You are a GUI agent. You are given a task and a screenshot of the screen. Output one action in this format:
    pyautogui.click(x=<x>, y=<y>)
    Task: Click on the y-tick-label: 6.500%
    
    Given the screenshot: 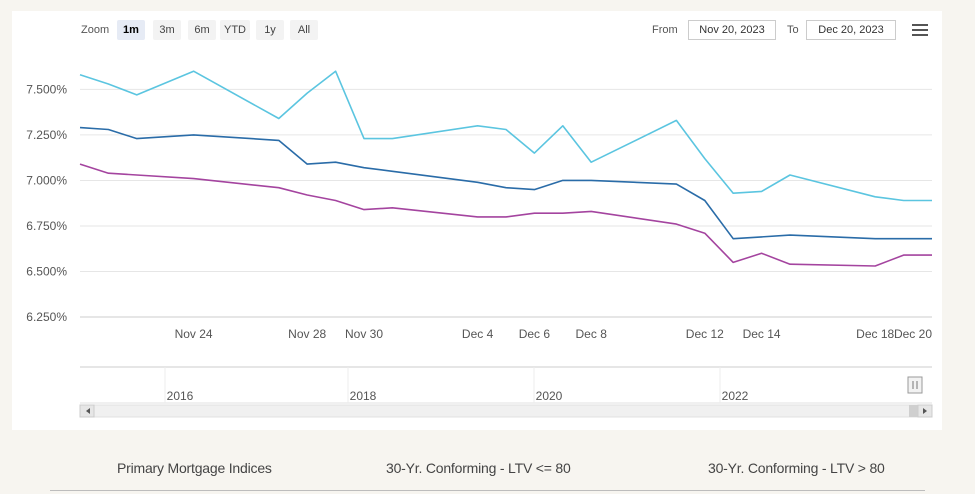 What is the action you would take?
    pyautogui.click(x=46, y=271)
    